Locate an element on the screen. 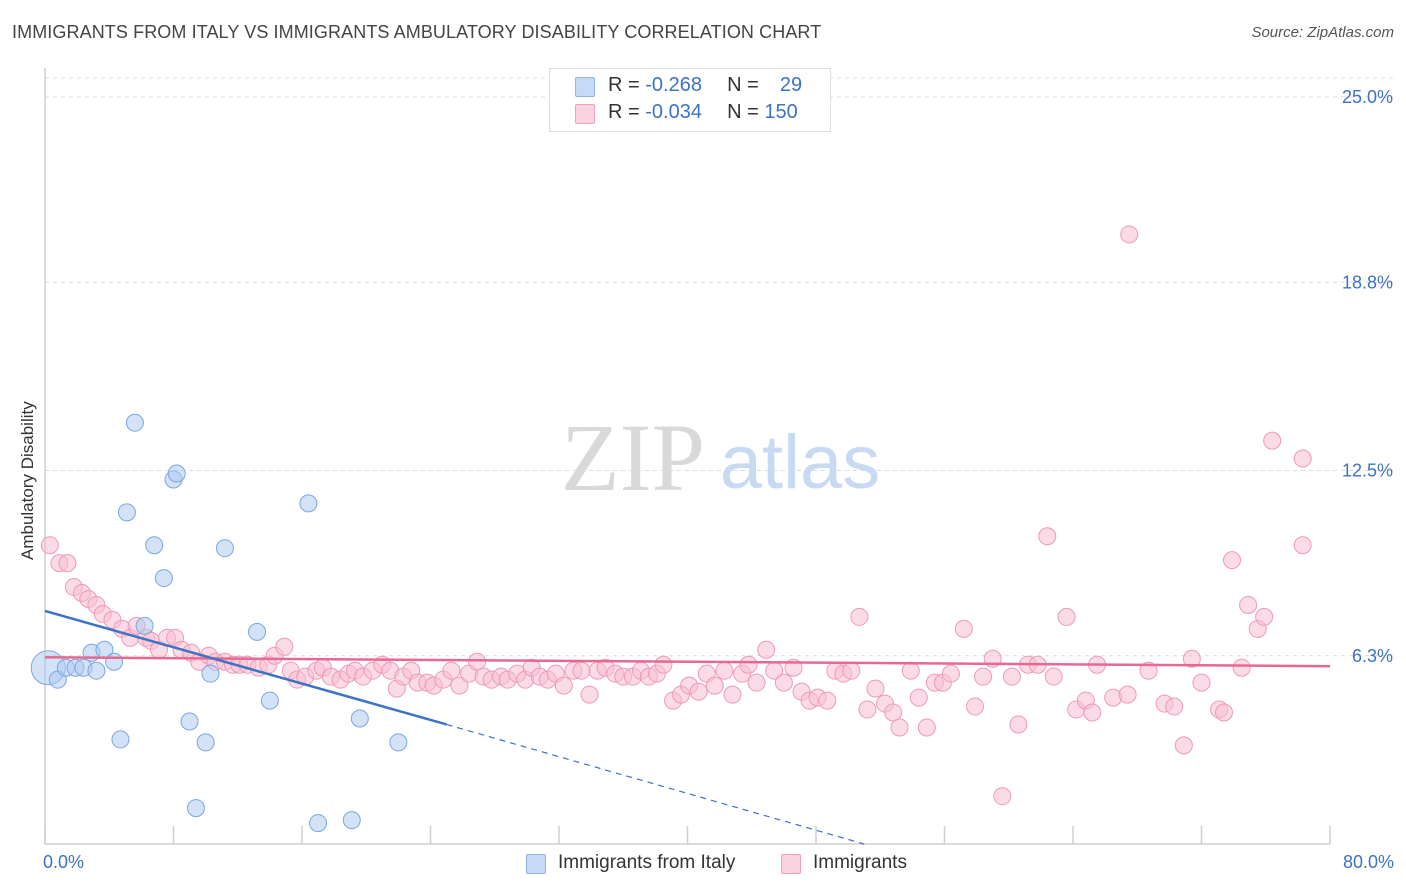 This screenshot has width=1406, height=892. bottom-legend-label-immigrants: Immigrants is located at coordinates (860, 862).